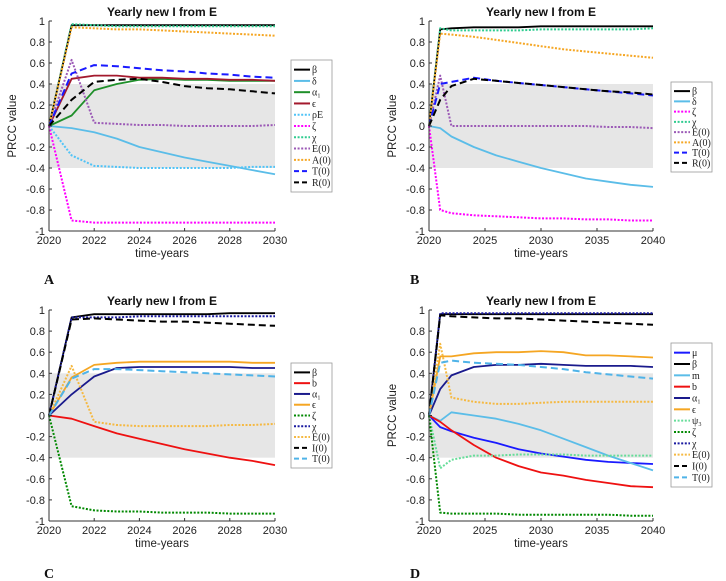 Image resolution: width=726 pixels, height=581 pixels. Describe the element at coordinates (415, 574) in the screenshot. I see `panel-letter: D` at that location.